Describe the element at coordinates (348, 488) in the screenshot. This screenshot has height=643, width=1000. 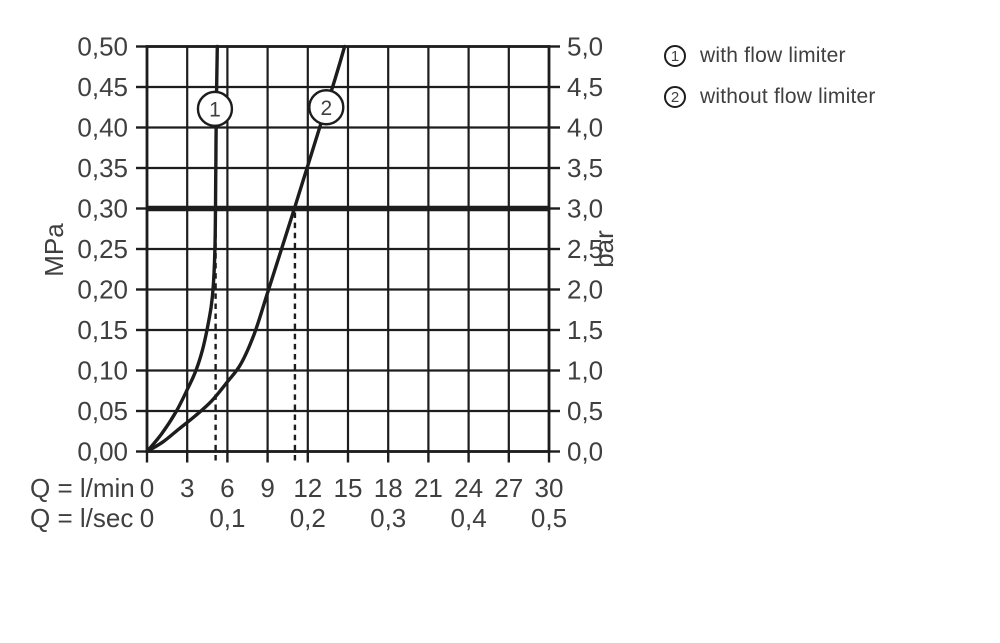
I see `x-lmin-tick-label: 15` at that location.